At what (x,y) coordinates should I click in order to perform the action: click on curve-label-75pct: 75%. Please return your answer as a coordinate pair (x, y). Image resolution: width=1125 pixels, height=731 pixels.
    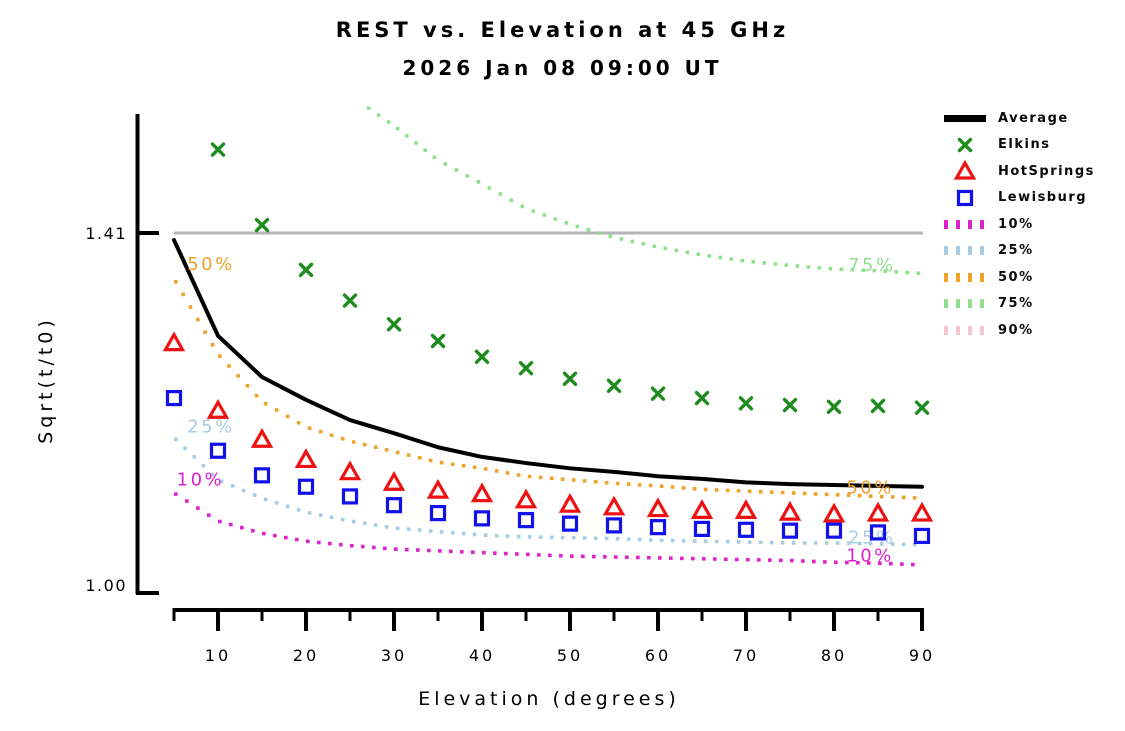
    Looking at the image, I should click on (872, 265).